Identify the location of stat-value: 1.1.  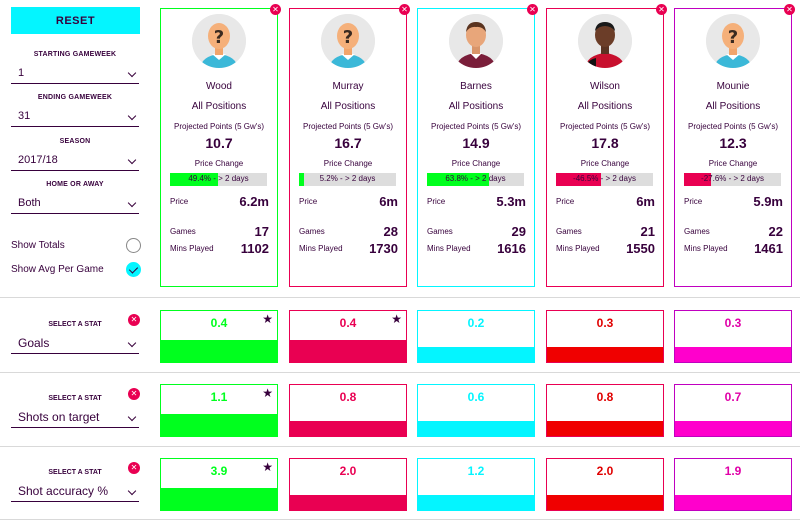
(219, 397).